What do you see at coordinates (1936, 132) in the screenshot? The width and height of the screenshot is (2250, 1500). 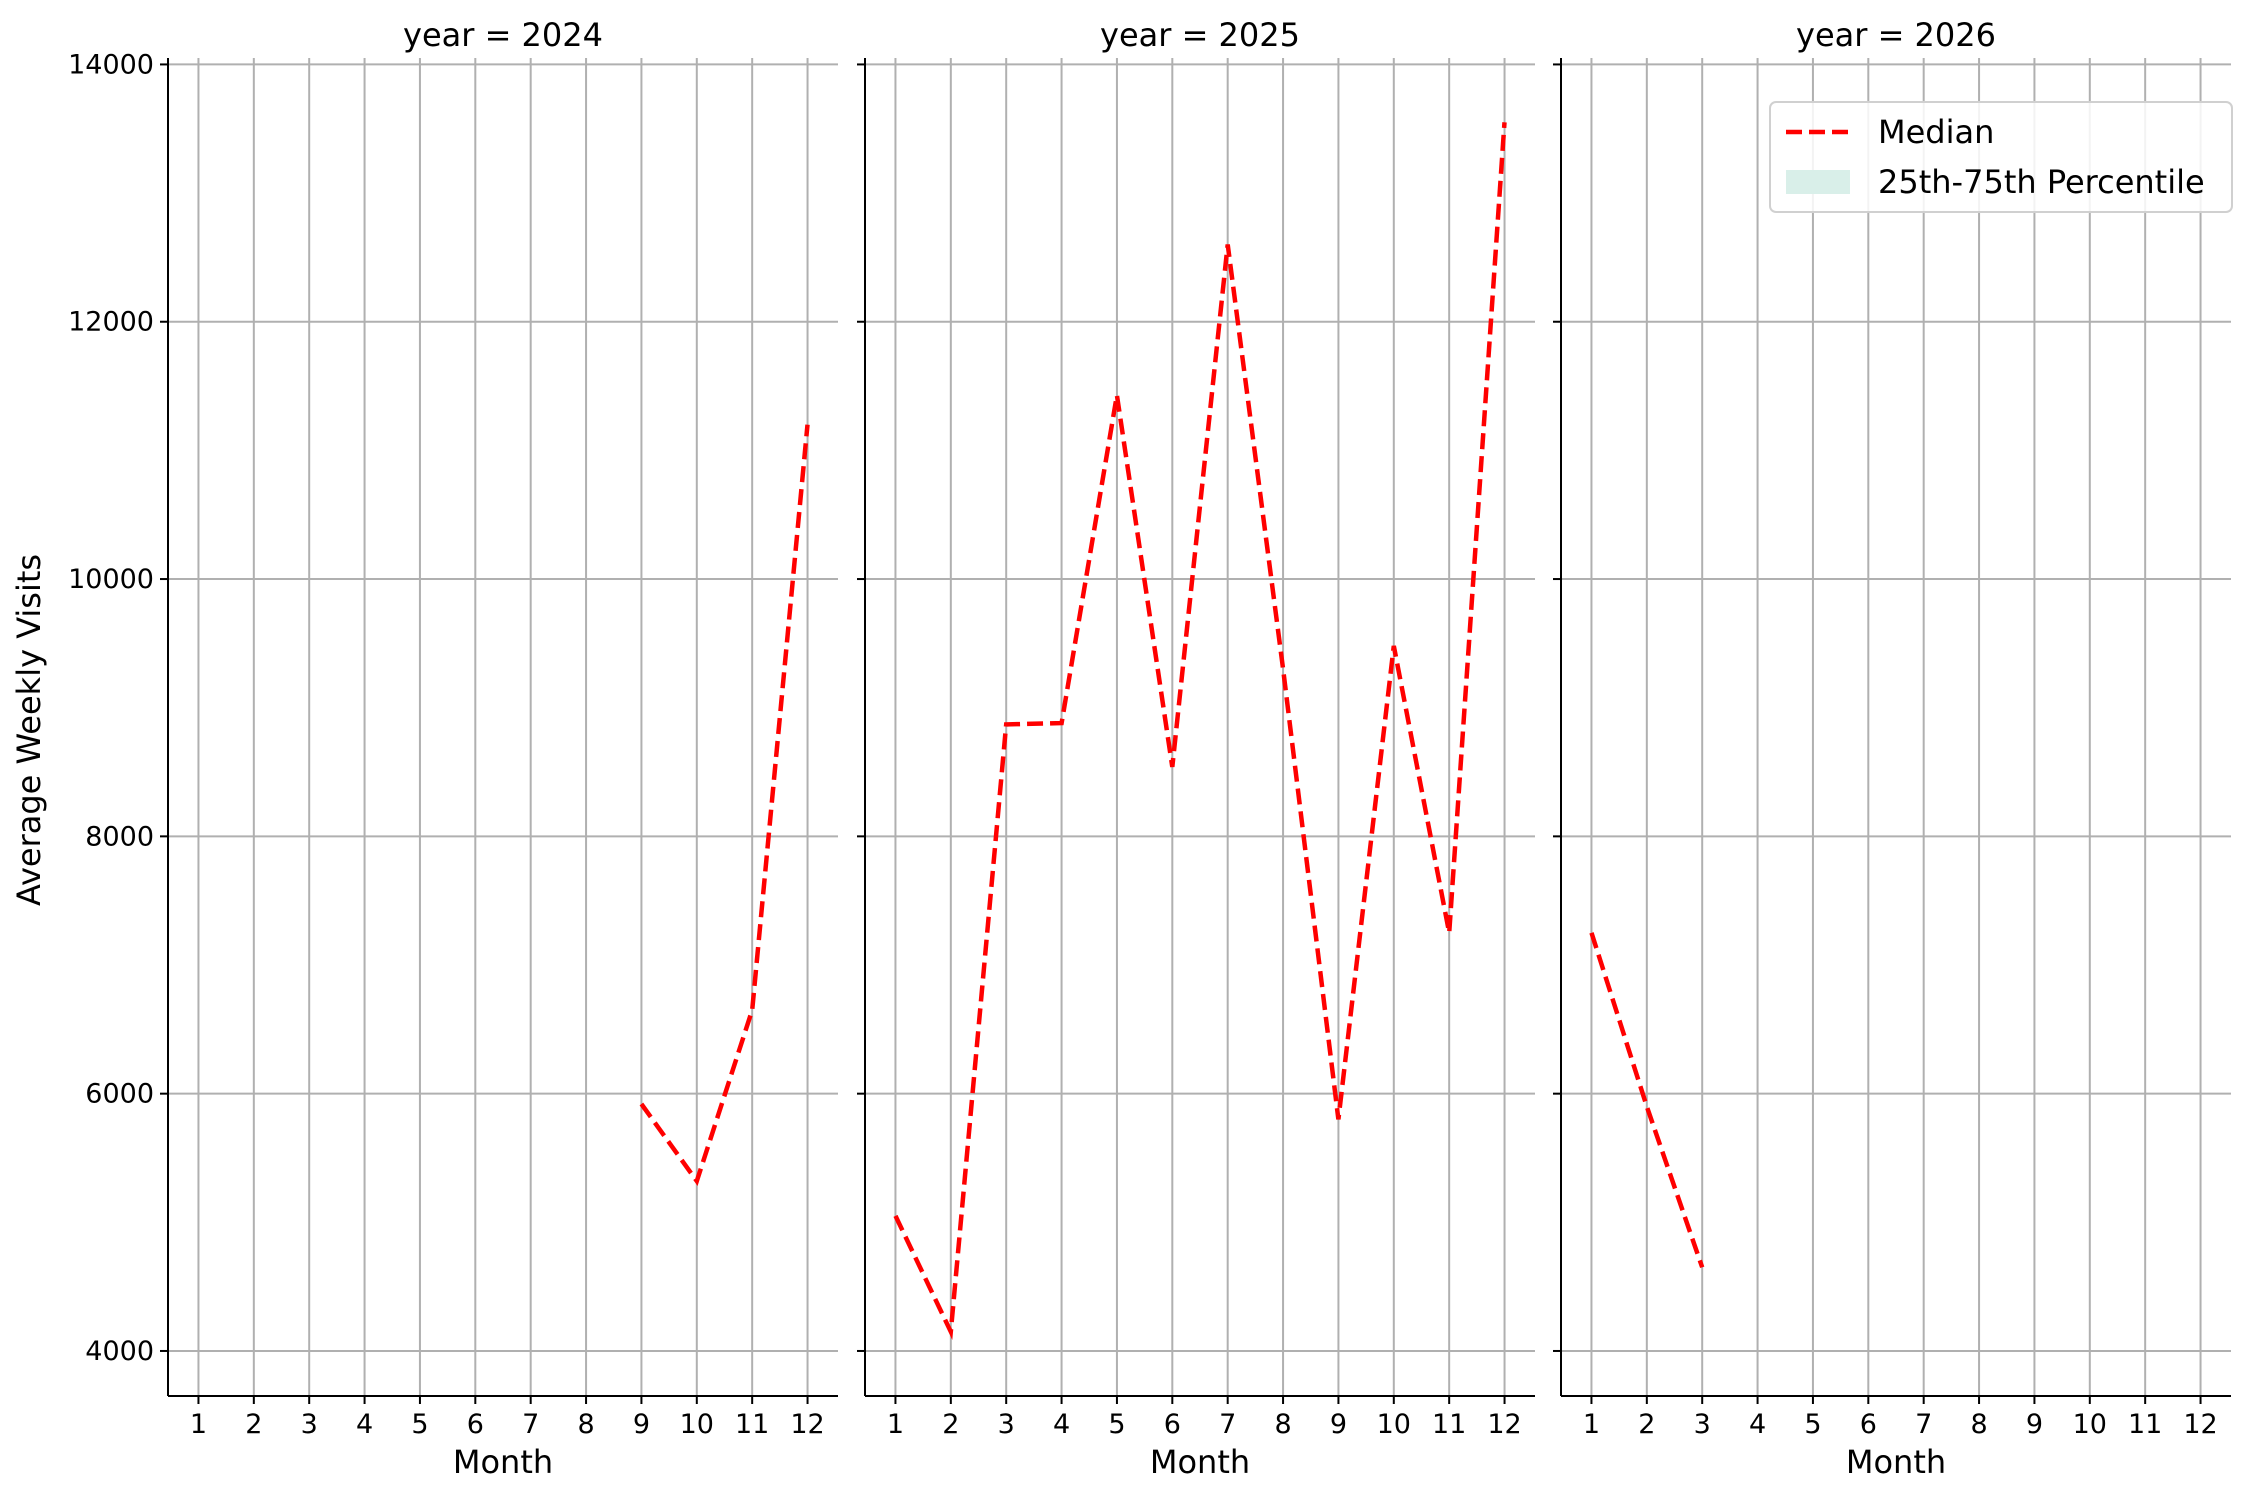 I see `legend-label: Median` at bounding box center [1936, 132].